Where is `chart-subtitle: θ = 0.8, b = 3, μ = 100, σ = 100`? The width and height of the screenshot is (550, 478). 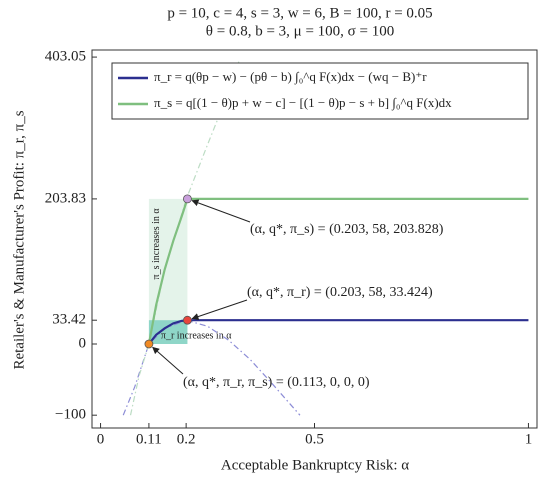 chart-subtitle: θ = 0.8, b = 3, μ = 100, σ = 100 is located at coordinates (300, 31).